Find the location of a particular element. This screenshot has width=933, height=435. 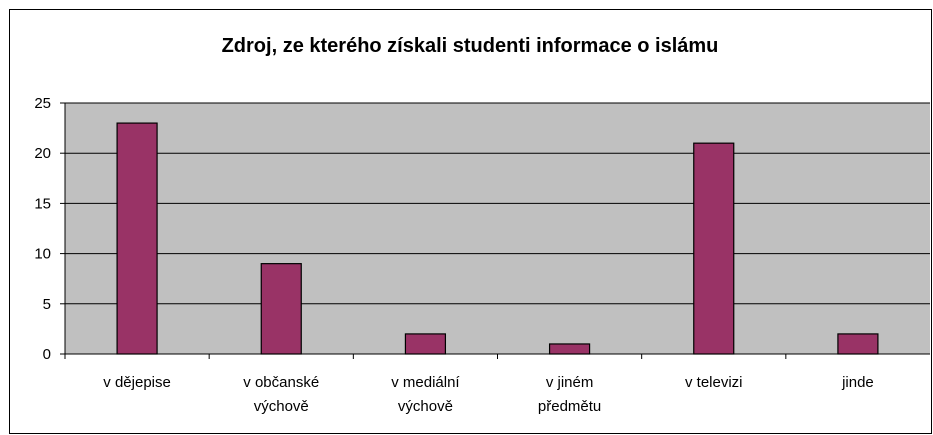

x-tick-label: v televizi is located at coordinates (714, 382).